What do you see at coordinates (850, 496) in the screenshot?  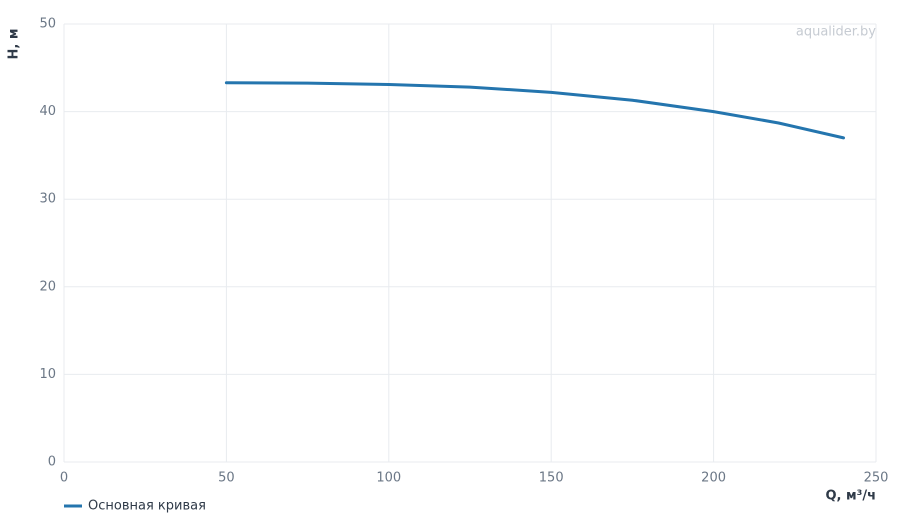 I see `x-axis-title: Q, м³/ч` at bounding box center [850, 496].